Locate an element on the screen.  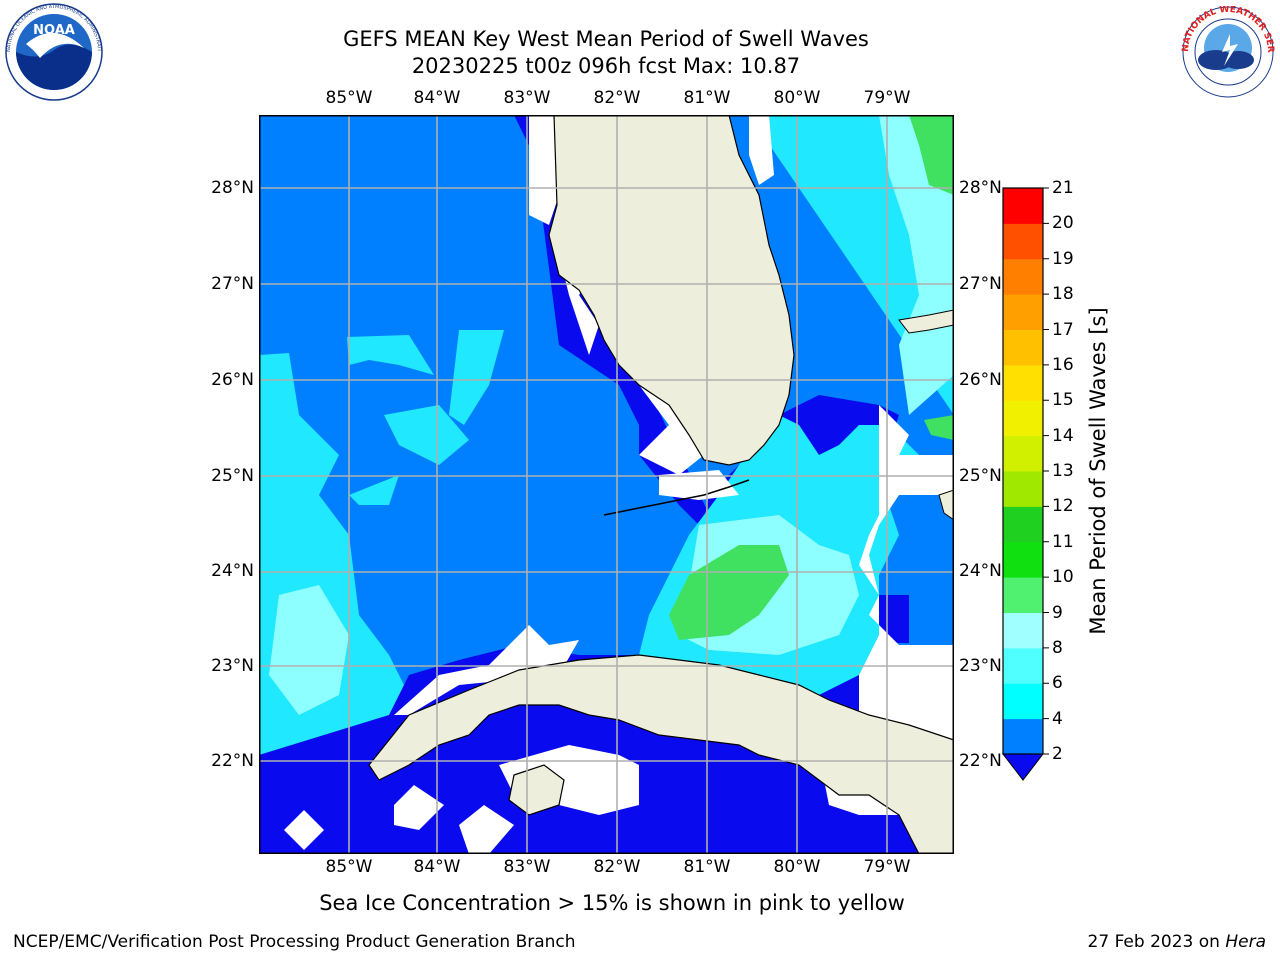
nws-logo-icon: NATIONAL WEATHER SERVICE is located at coordinates (1225, 52).